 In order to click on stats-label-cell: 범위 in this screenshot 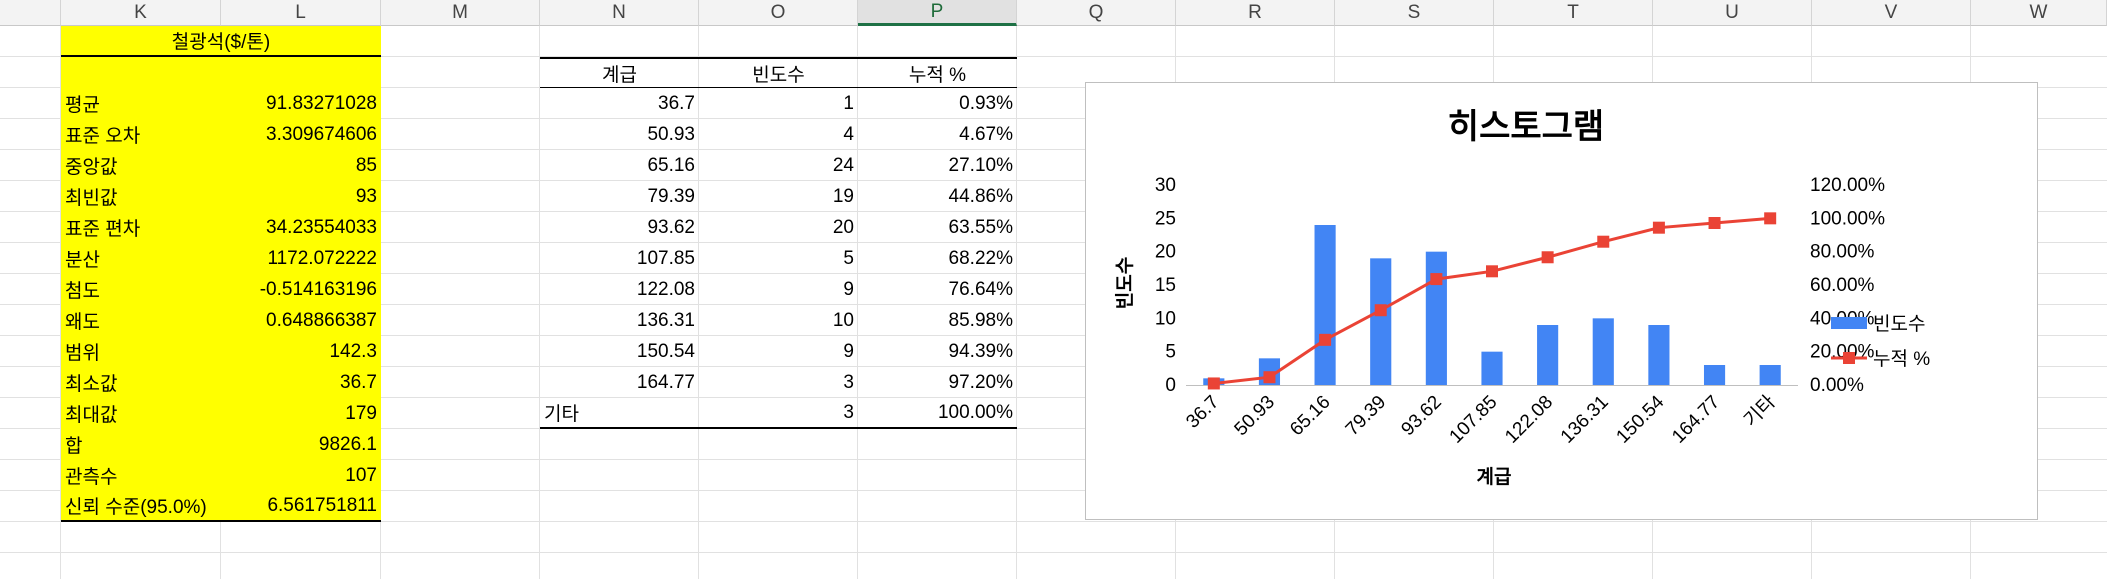, I will do `click(141, 351)`.